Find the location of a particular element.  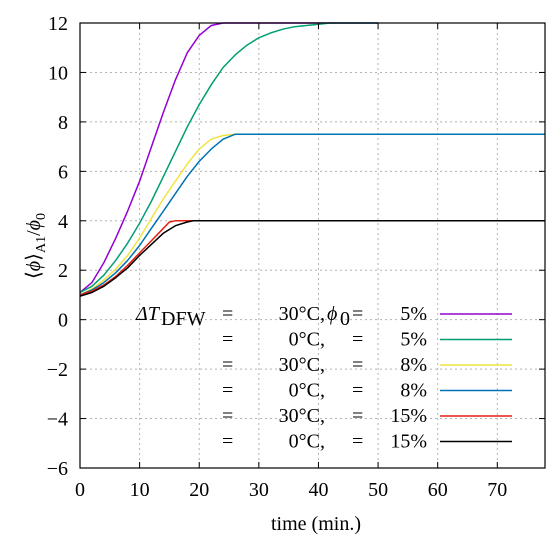

y-tick-label: −6 is located at coordinates (57, 469).